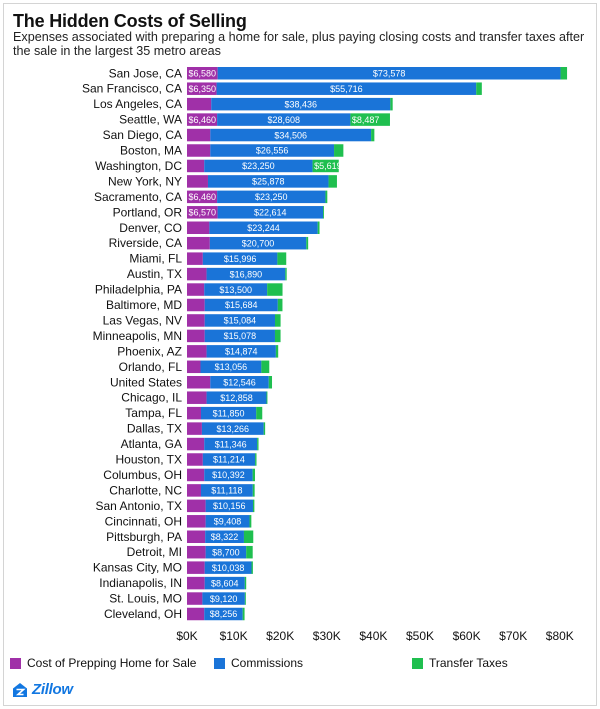 Image resolution: width=600 pixels, height=709 pixels. I want to click on data-label-prep-san-francisco-ca: $6,350, so click(203, 89).